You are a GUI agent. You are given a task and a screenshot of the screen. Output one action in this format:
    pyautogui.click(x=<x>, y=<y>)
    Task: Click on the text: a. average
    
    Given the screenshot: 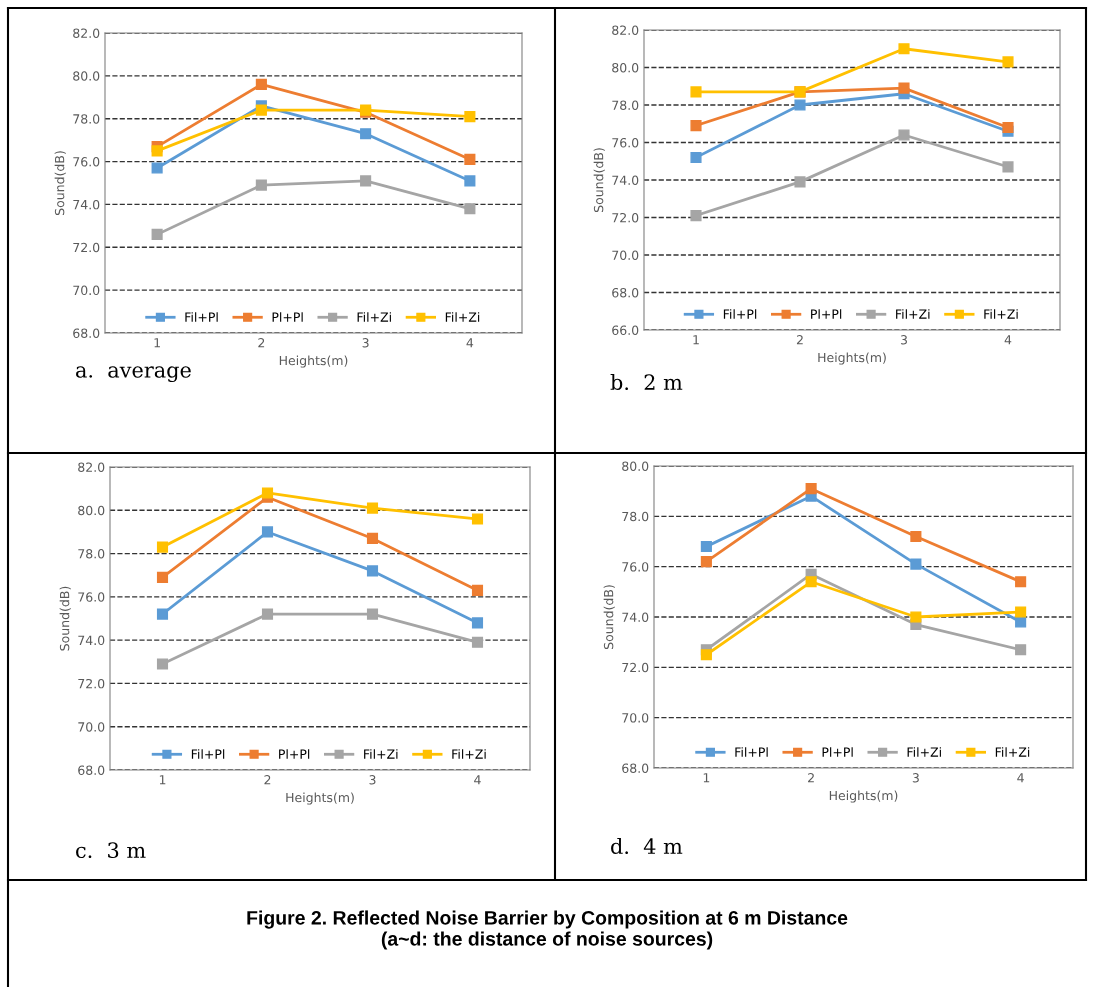 What is the action you would take?
    pyautogui.click(x=133, y=374)
    